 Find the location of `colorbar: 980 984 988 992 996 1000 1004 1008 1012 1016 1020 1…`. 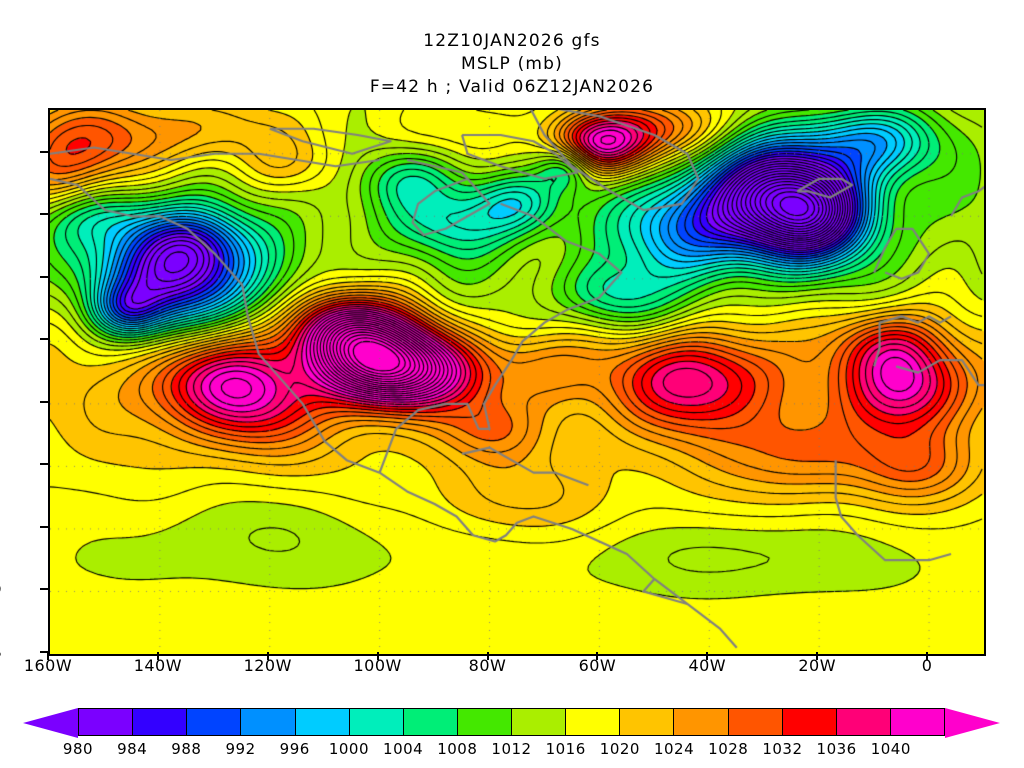

colorbar: 980 984 988 992 996 1000 1004 1008 1012 1016 1020 1… is located at coordinates (512, 731).